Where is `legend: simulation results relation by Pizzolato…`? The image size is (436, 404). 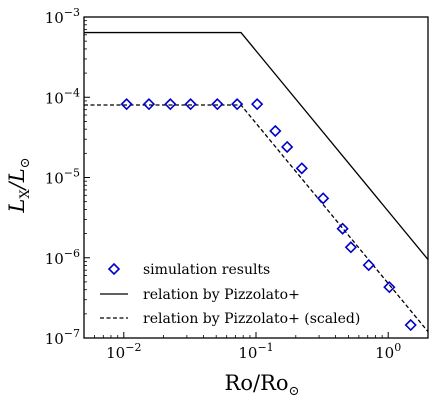
legend: simulation results relation by Pizzolato… is located at coordinates (230, 294).